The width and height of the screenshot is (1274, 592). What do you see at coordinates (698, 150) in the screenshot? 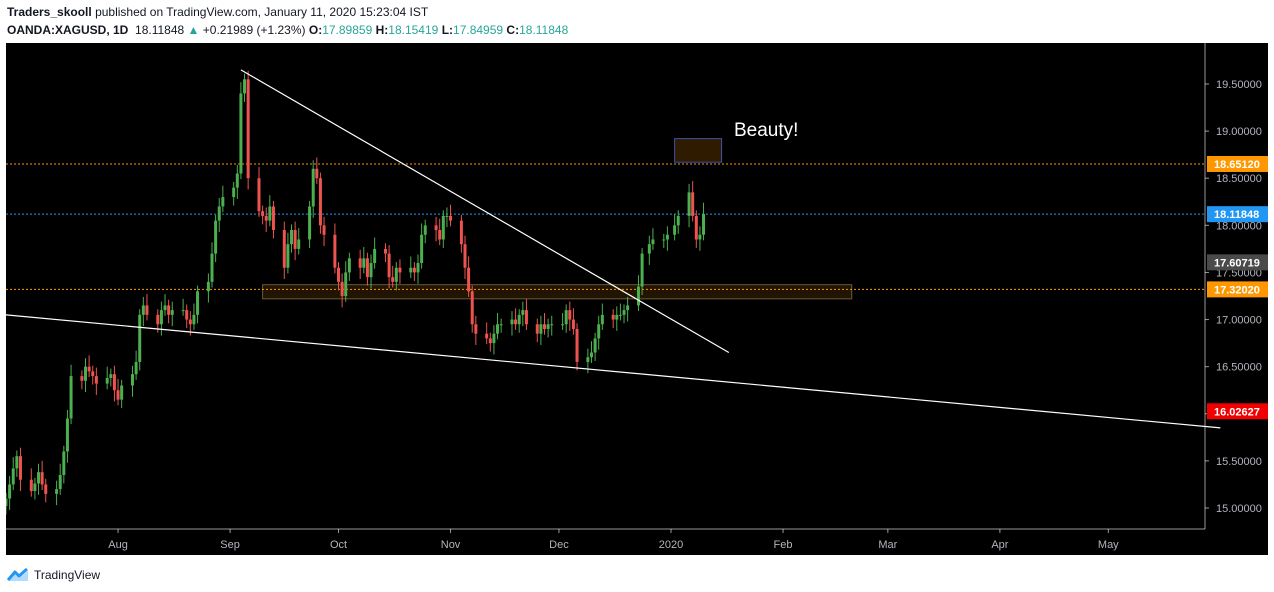
I see `resistance-zone` at bounding box center [698, 150].